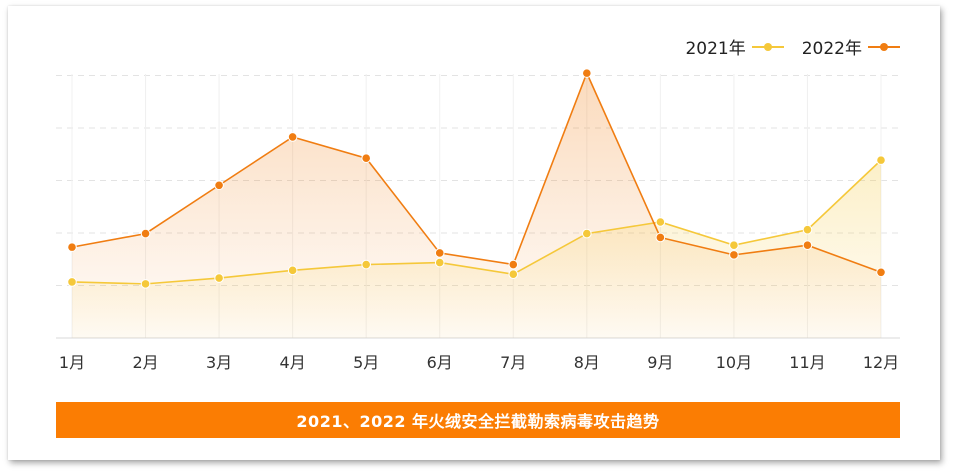 Image resolution: width=955 pixels, height=473 pixels. What do you see at coordinates (145, 362) in the screenshot?
I see `x-tick-label: 2月` at bounding box center [145, 362].